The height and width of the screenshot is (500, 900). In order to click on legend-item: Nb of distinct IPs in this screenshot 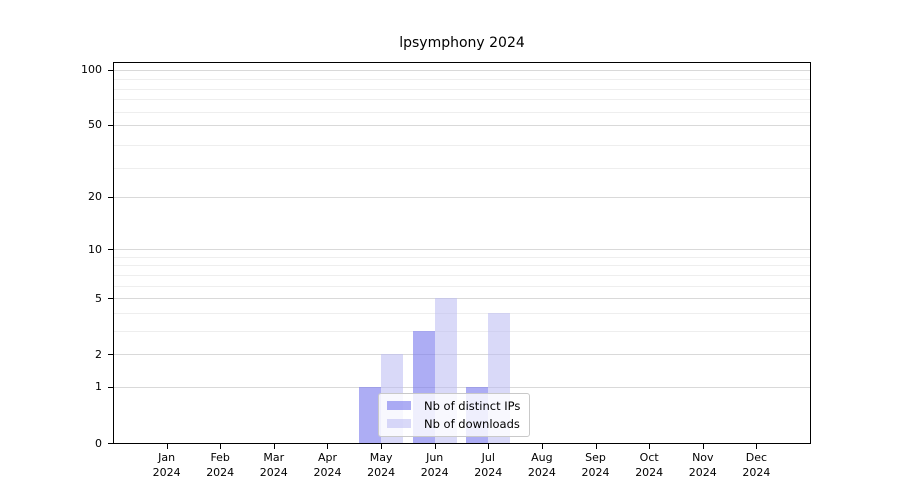, I will do `click(453, 405)`.